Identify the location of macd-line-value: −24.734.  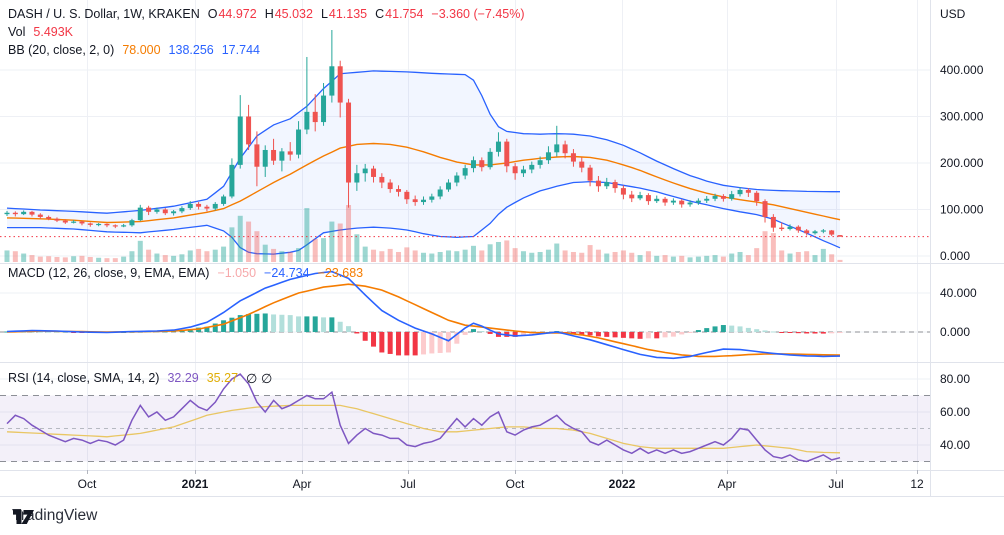
(287, 273).